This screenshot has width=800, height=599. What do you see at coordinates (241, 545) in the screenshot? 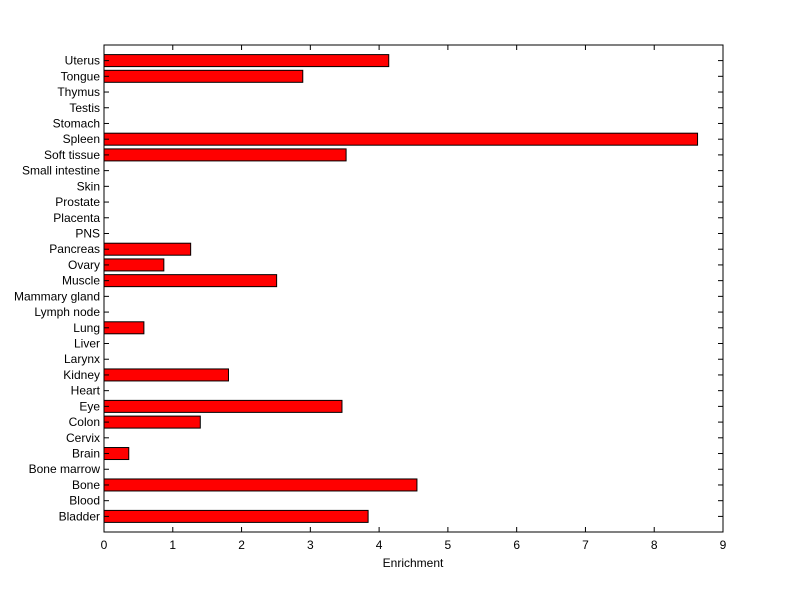
I see `x-tick-label: 2` at bounding box center [241, 545].